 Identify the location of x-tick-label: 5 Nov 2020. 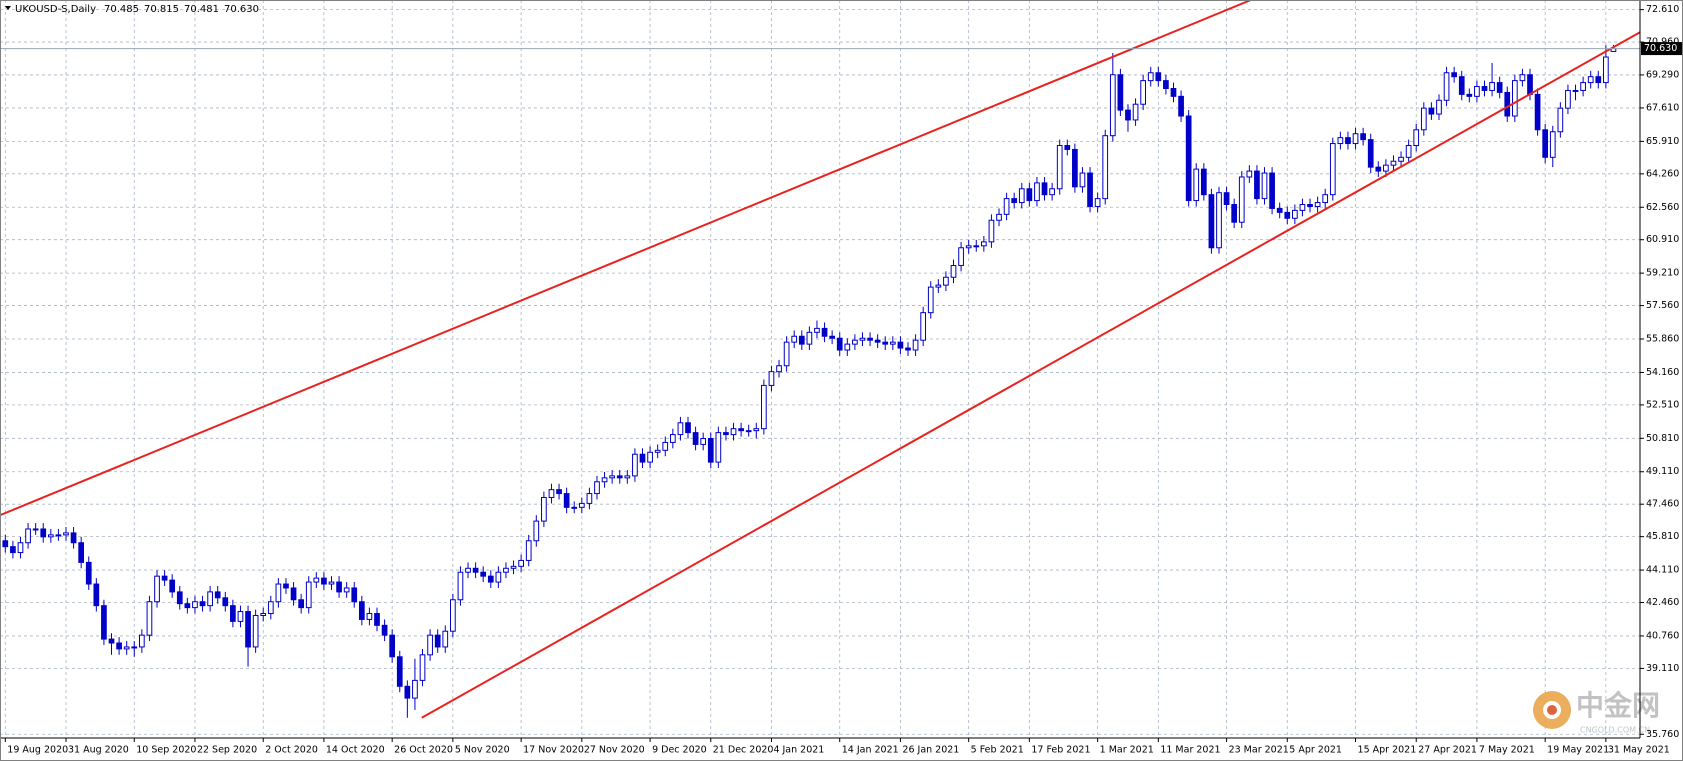
(482, 750).